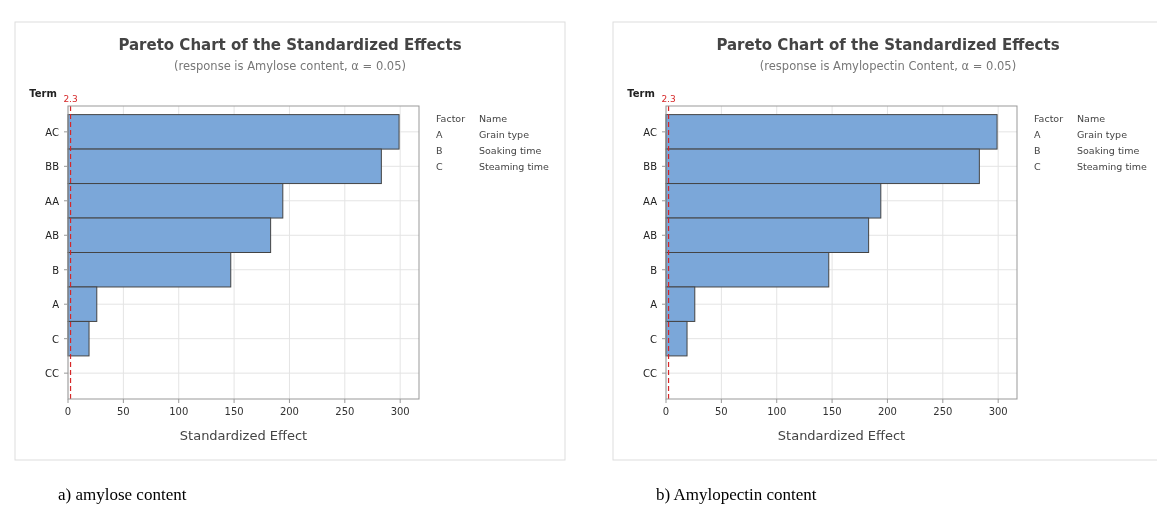 Image resolution: width=1165 pixels, height=517 pixels. I want to click on text: a) amylose content, so click(122, 494).